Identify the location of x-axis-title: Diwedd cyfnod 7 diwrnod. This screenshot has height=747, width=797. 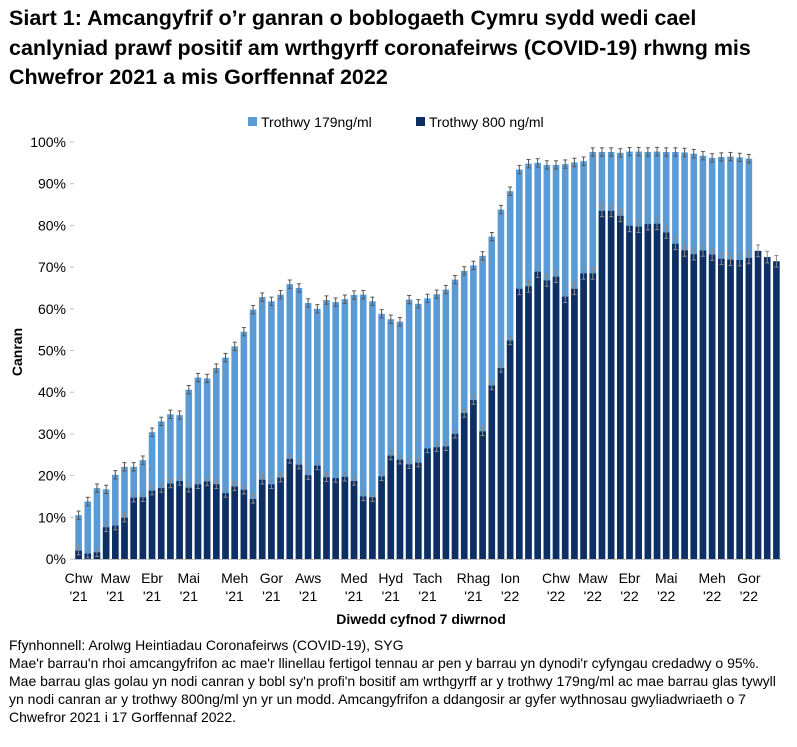
(421, 619).